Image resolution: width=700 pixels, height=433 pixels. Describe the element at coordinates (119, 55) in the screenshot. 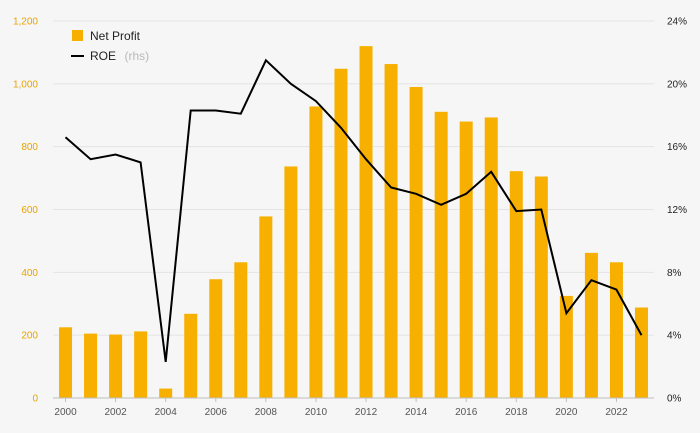

I see `legend-label-roe-group: ROE (rhs)` at that location.